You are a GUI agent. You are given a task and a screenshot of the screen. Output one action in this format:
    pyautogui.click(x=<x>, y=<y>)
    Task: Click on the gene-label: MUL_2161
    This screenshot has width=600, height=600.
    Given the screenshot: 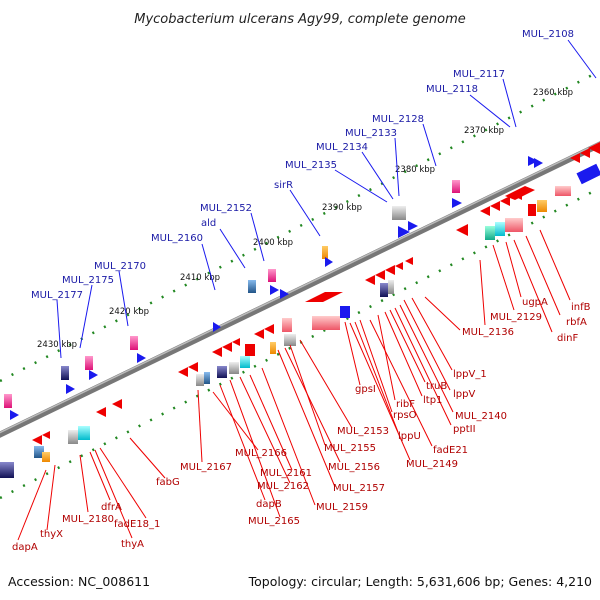 What is the action you would take?
    pyautogui.click(x=286, y=473)
    